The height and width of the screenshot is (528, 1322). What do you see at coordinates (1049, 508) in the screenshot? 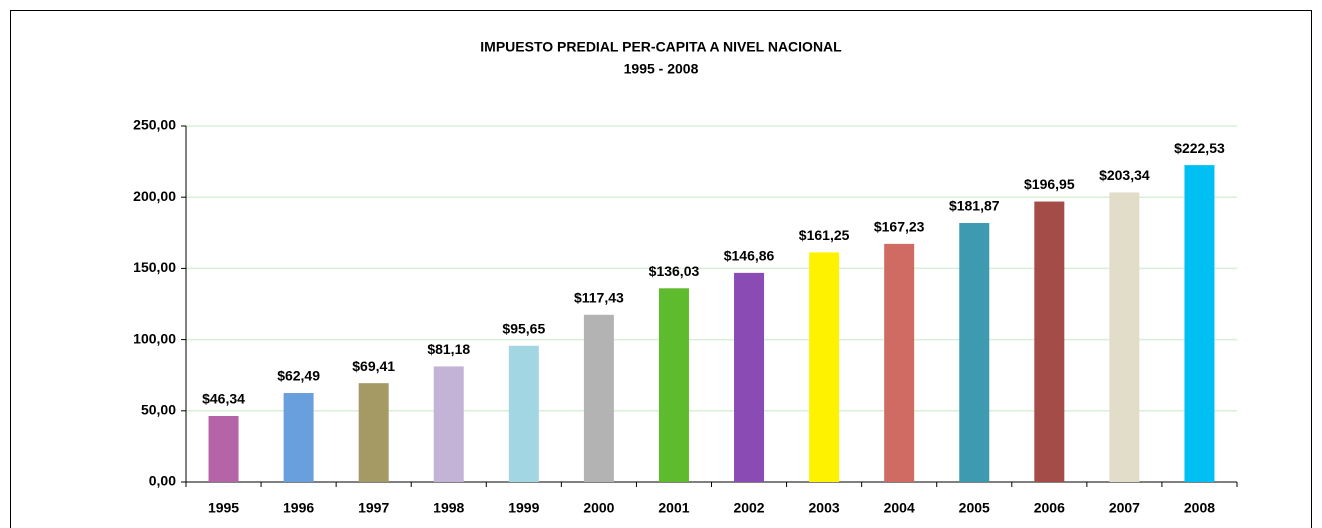
I see `x-tick-label: 2006` at bounding box center [1049, 508].